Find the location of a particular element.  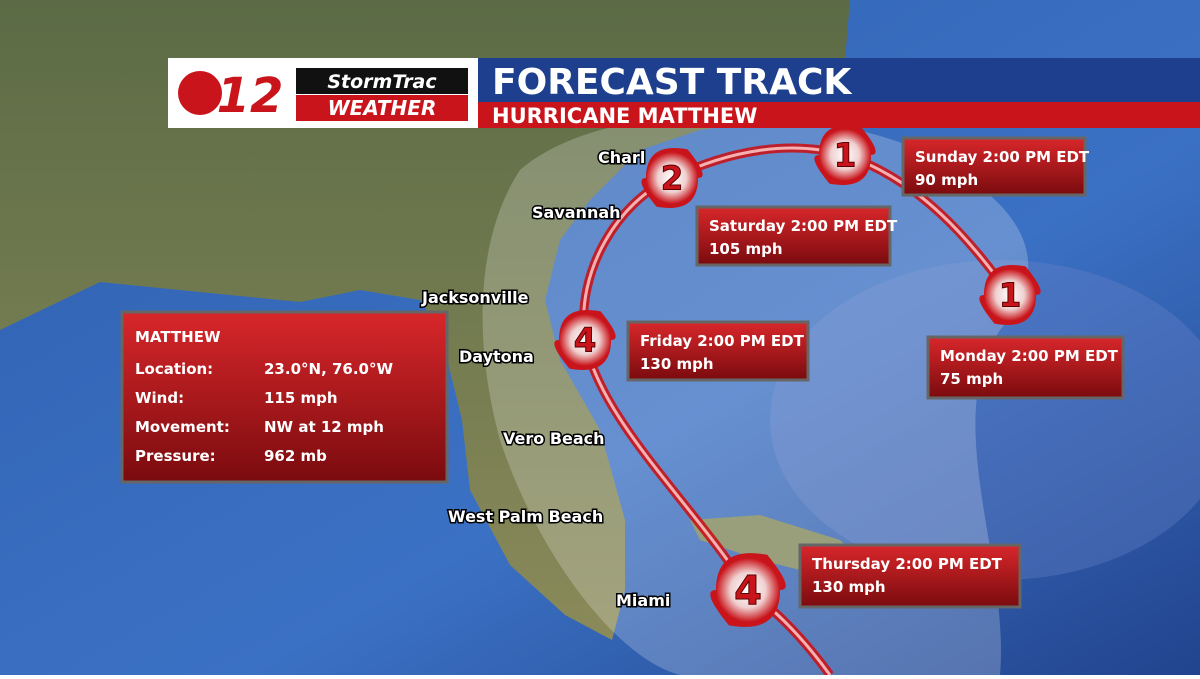

info-box is located at coordinates (284, 397).